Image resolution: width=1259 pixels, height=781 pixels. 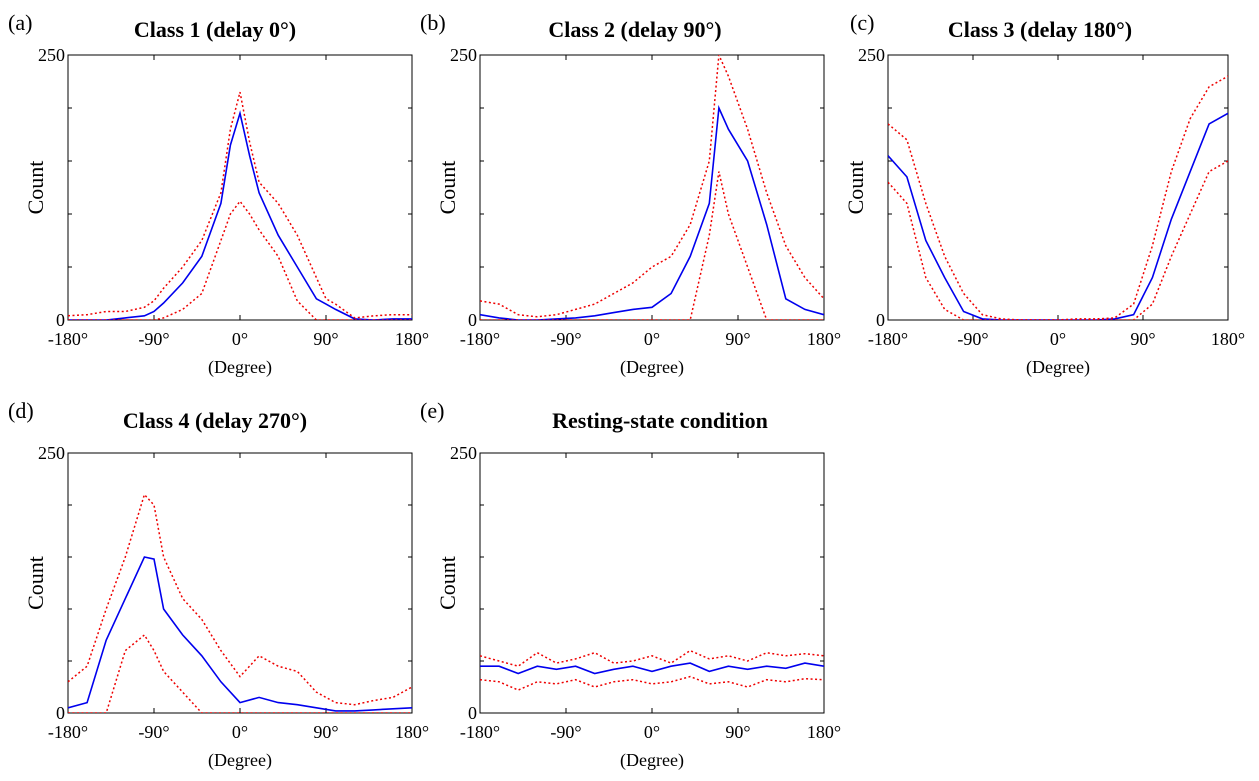 What do you see at coordinates (215, 420) in the screenshot?
I see `chart-title: Class 4 (delay 270°)` at bounding box center [215, 420].